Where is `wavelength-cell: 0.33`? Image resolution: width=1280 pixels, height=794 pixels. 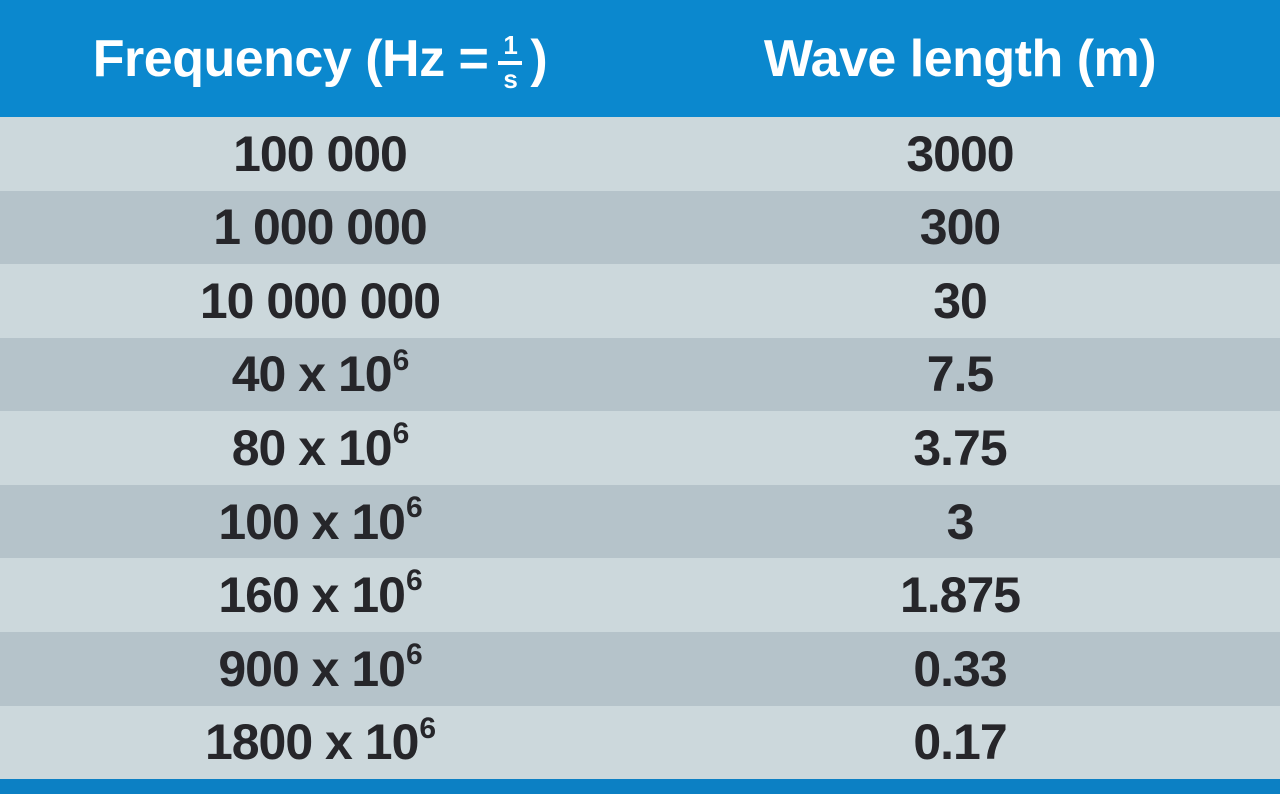
wavelength-cell: 0.33 is located at coordinates (960, 669).